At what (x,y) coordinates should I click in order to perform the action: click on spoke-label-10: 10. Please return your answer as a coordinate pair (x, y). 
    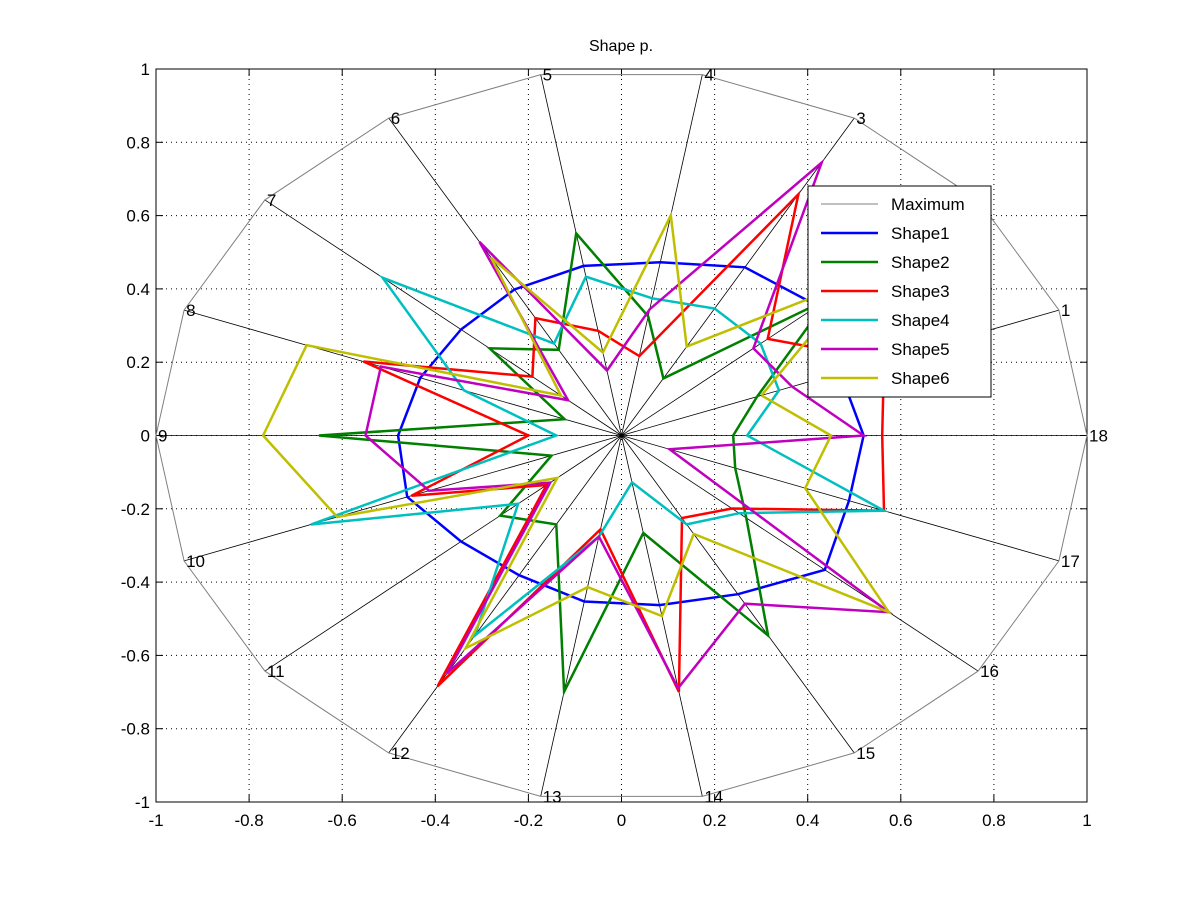
    Looking at the image, I should click on (195, 561).